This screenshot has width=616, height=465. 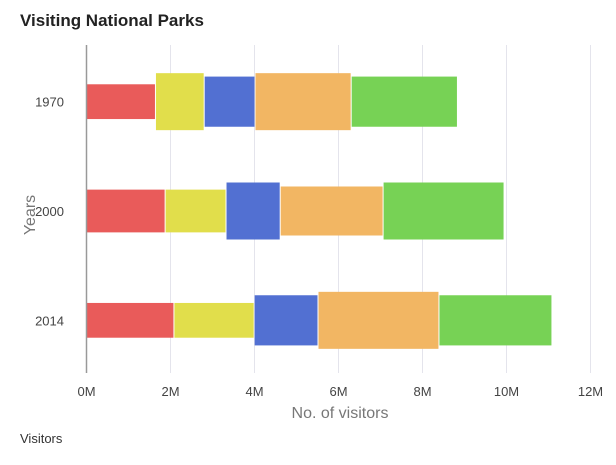 I want to click on x-tick-label: 4M, so click(x=254, y=391).